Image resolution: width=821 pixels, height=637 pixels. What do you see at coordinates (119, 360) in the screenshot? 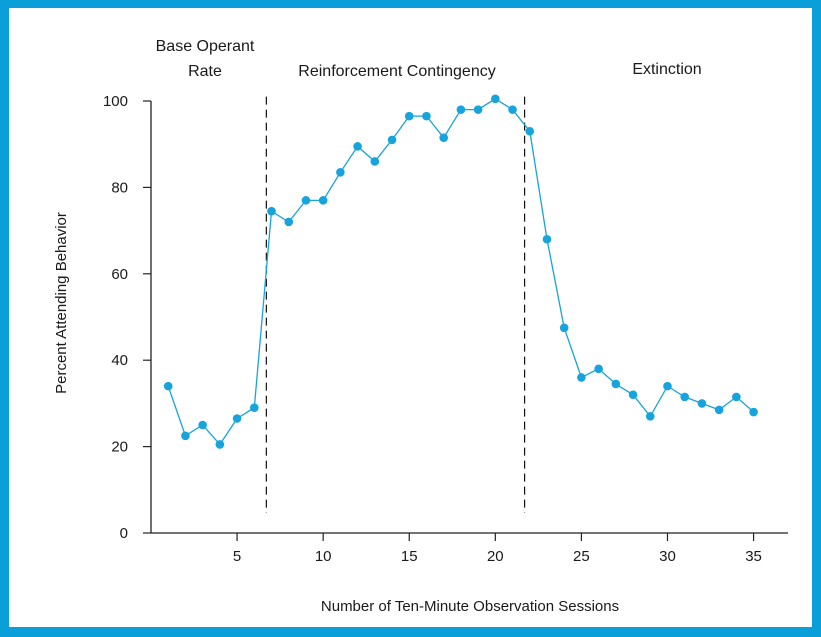
I see `y-tick-label: 40` at bounding box center [119, 360].